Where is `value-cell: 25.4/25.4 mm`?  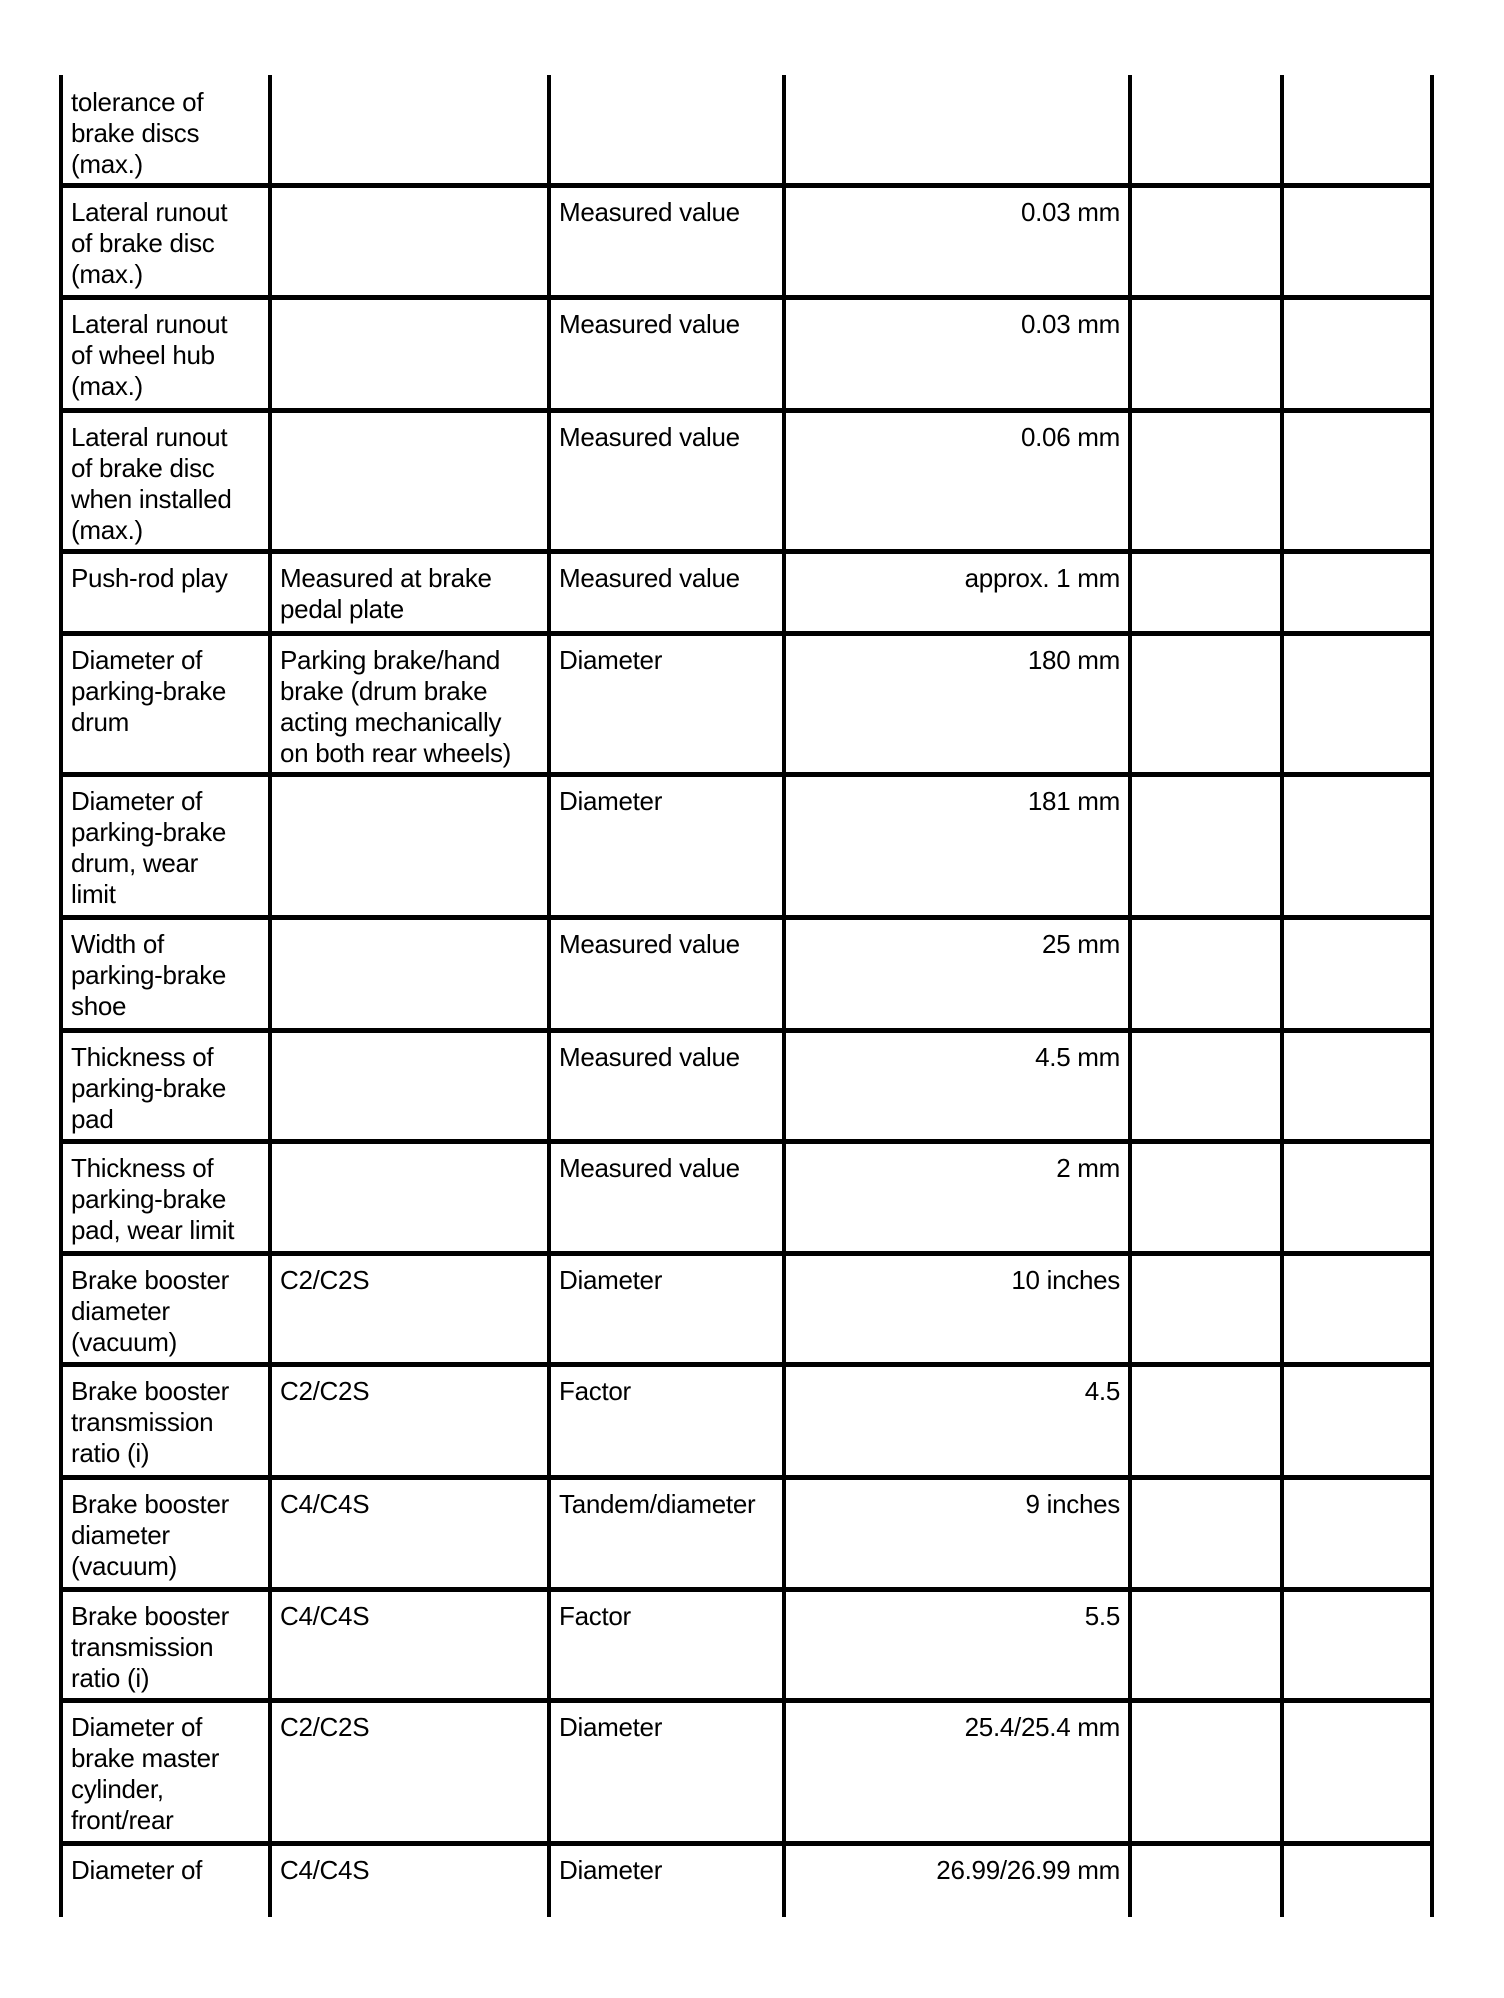 value-cell: 25.4/25.4 mm is located at coordinates (1042, 1727).